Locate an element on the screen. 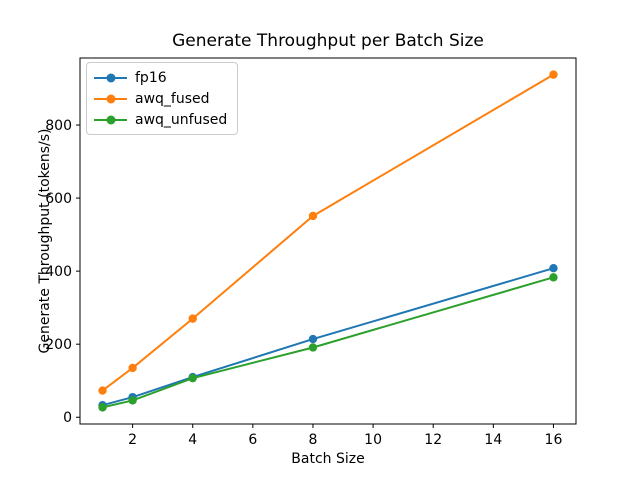 Image resolution: width=640 pixels, height=480 pixels. legend-item-fp16: fp16 is located at coordinates (160, 77).